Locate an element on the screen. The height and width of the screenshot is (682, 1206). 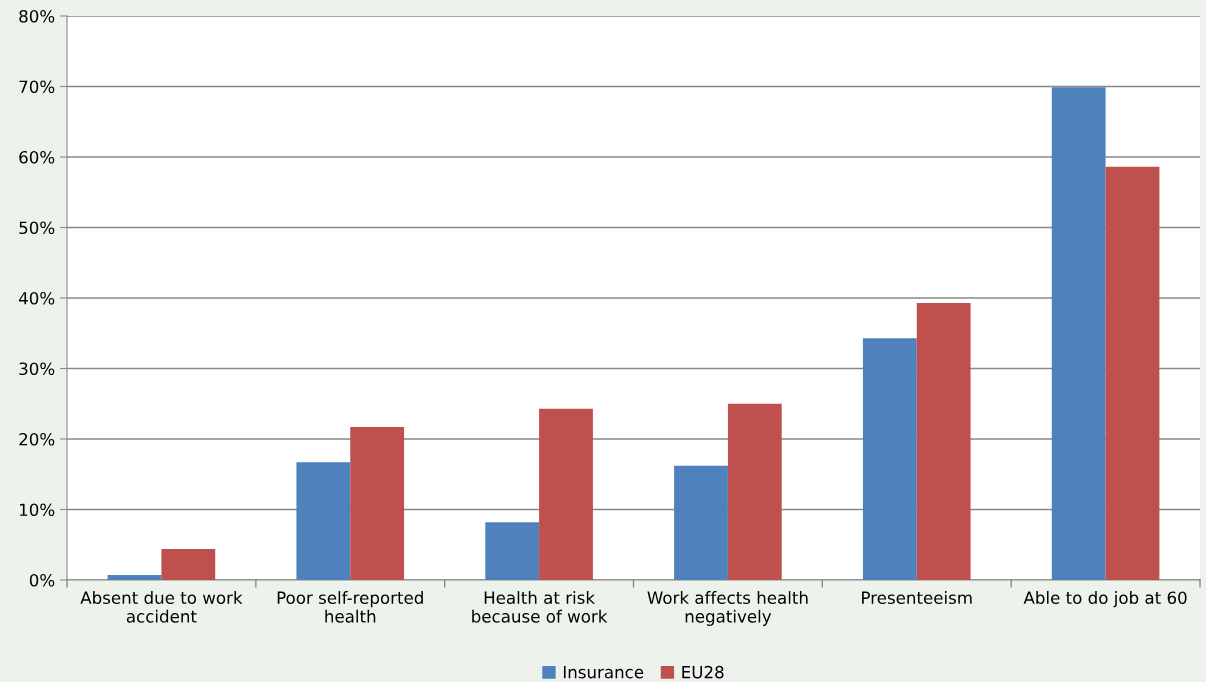
y-tick-label: 0% is located at coordinates (42, 580).